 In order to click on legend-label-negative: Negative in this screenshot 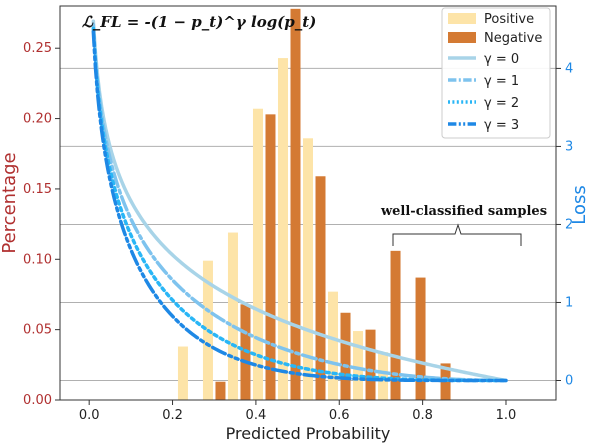, I will do `click(513, 38)`.